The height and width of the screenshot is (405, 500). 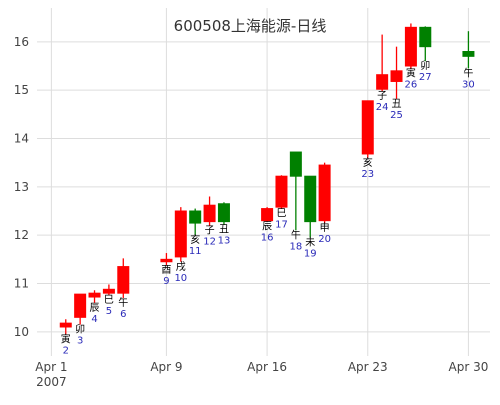 I want to click on y-tick-label: 16, so click(x=21, y=42).